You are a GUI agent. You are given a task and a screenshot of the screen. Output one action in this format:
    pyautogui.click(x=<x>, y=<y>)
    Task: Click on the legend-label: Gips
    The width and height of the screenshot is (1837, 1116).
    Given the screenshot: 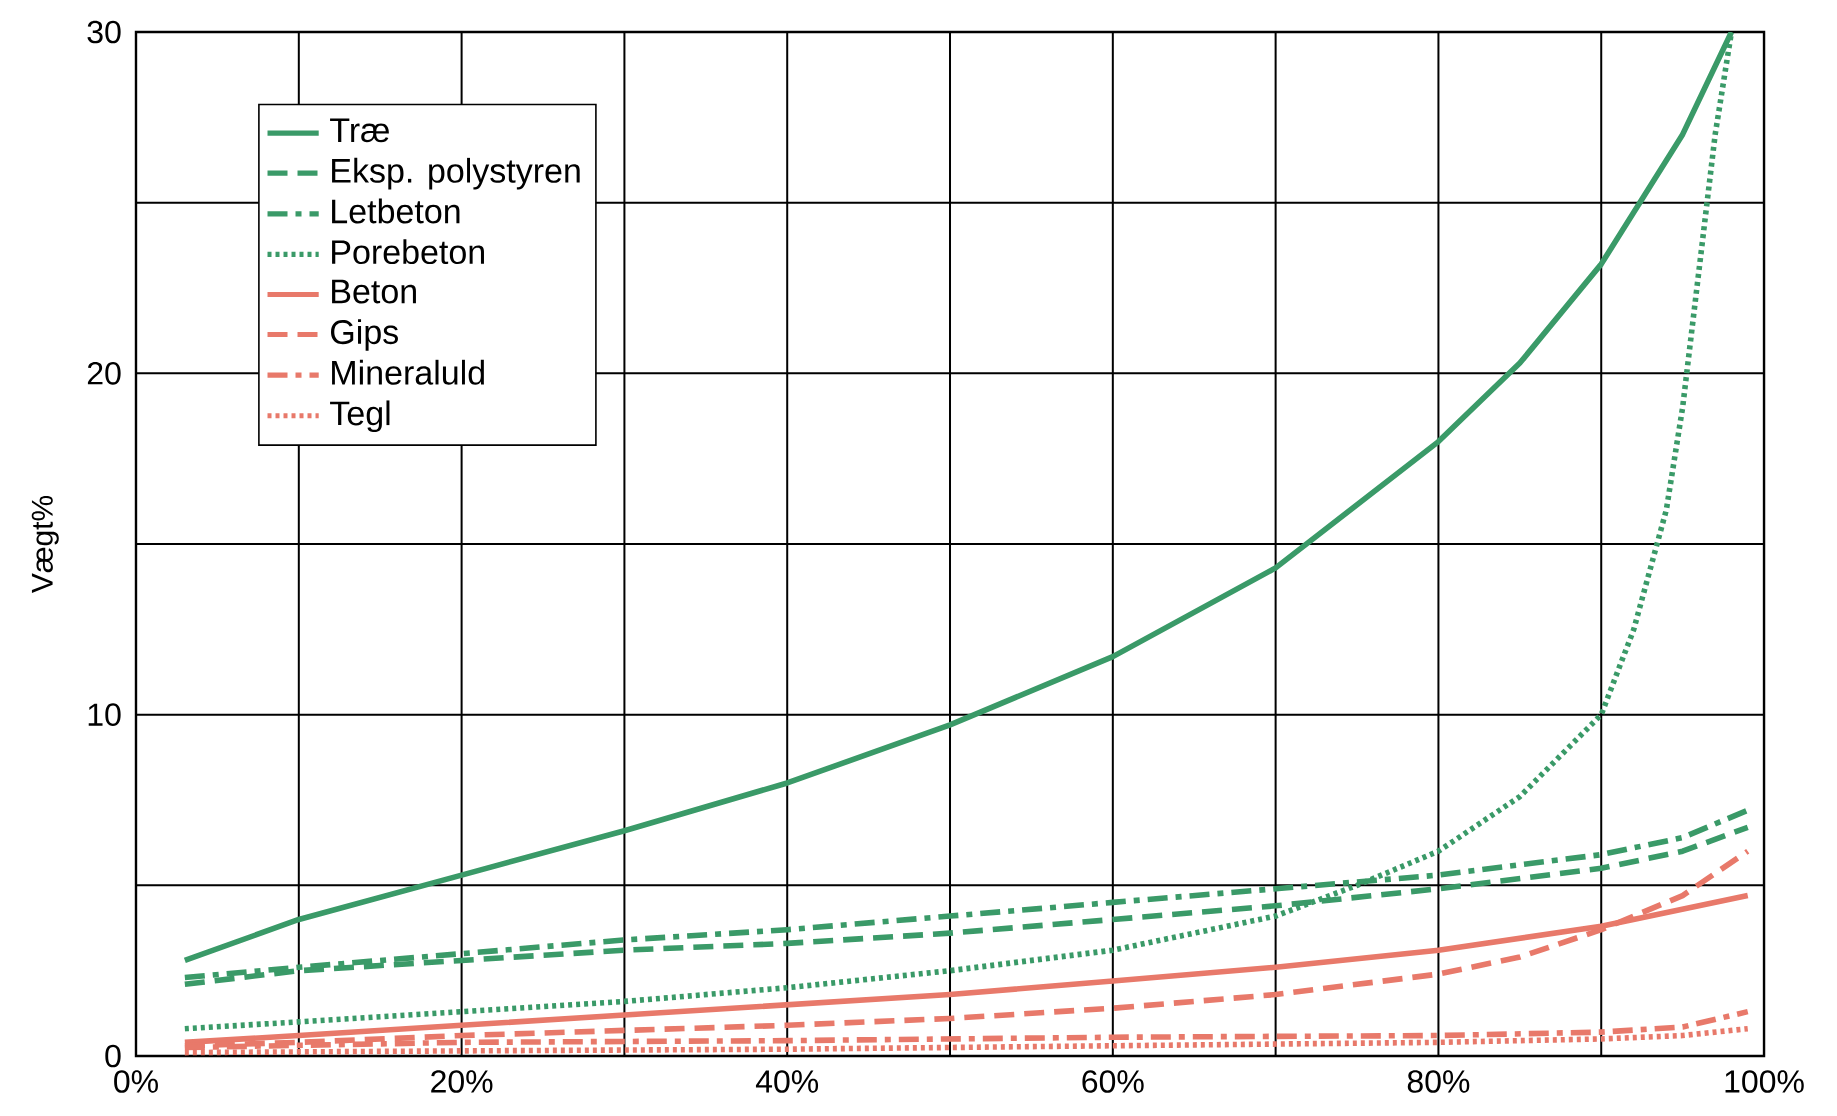 What is the action you would take?
    pyautogui.click(x=364, y=335)
    